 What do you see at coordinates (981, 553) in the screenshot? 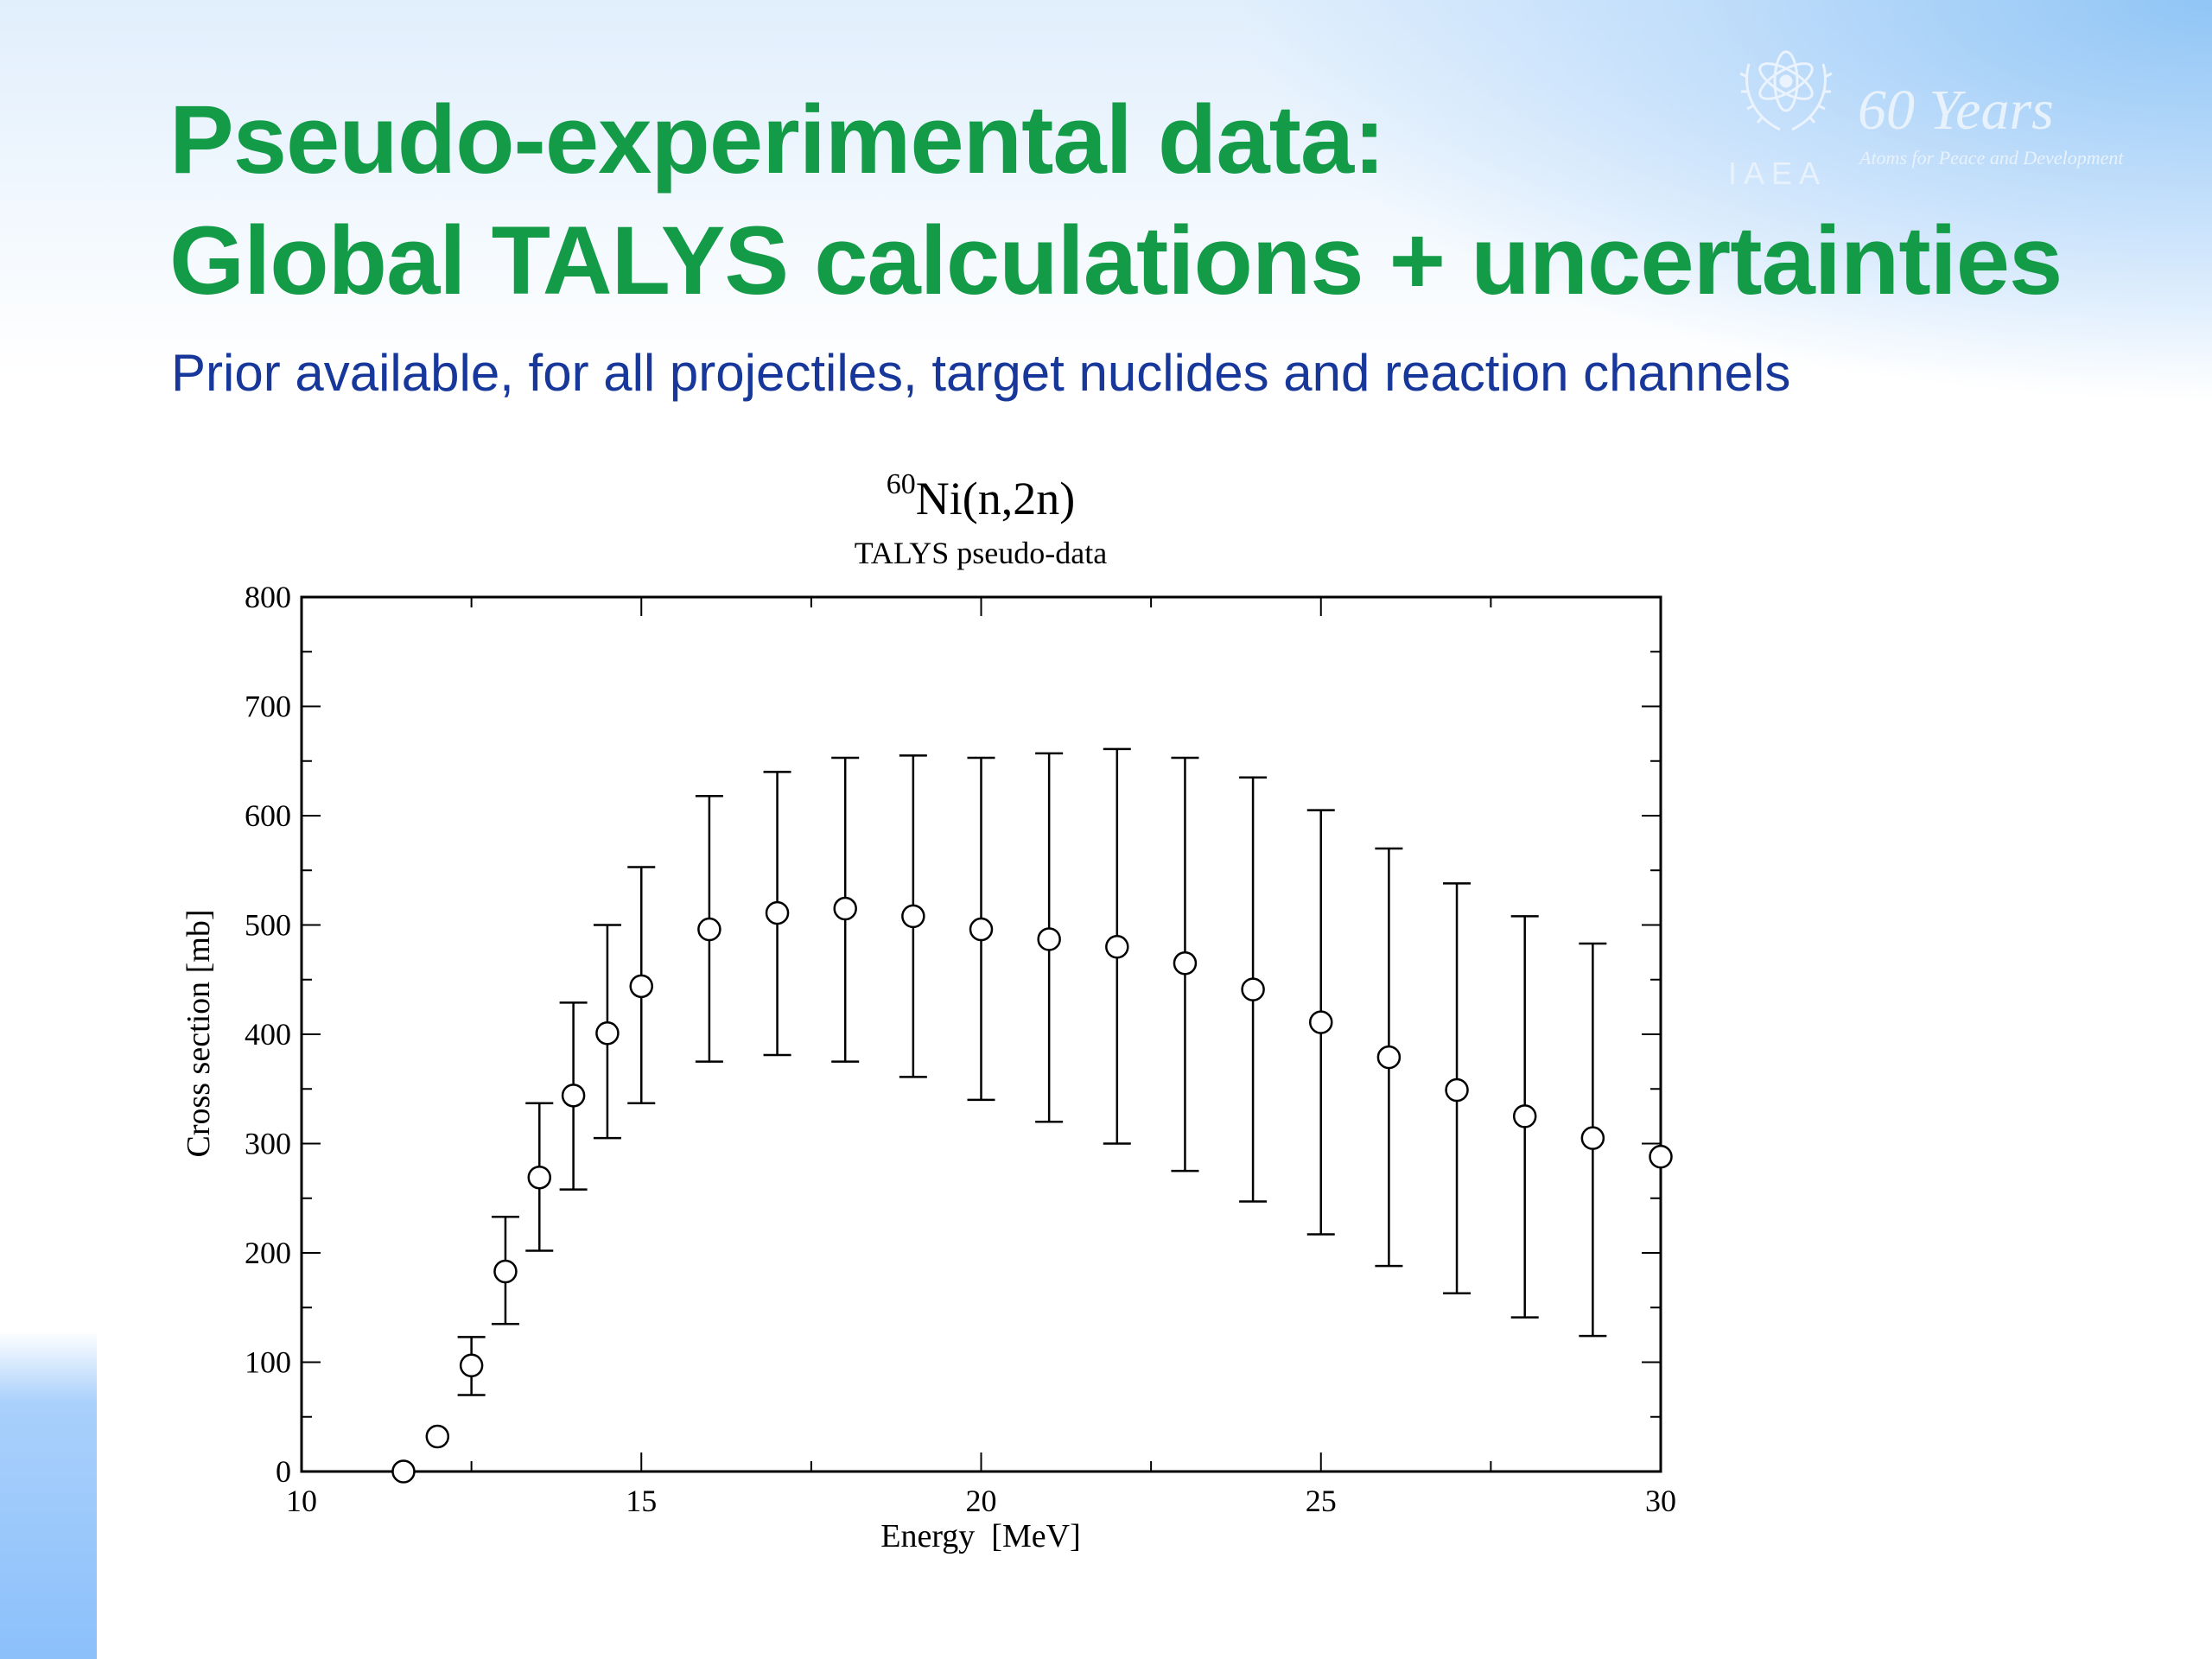
I see `chart-subtitle: TALYS pseudo-data` at bounding box center [981, 553].